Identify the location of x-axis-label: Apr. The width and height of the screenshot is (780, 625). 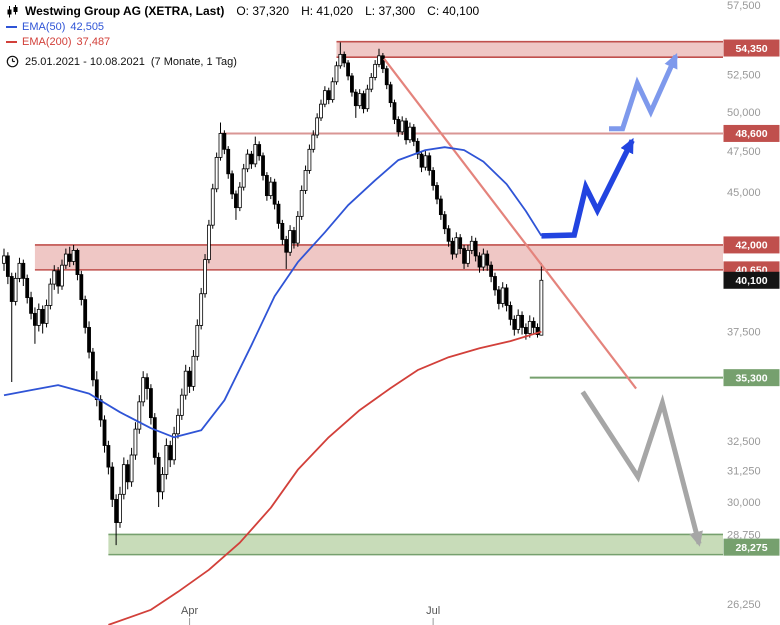
(189, 611).